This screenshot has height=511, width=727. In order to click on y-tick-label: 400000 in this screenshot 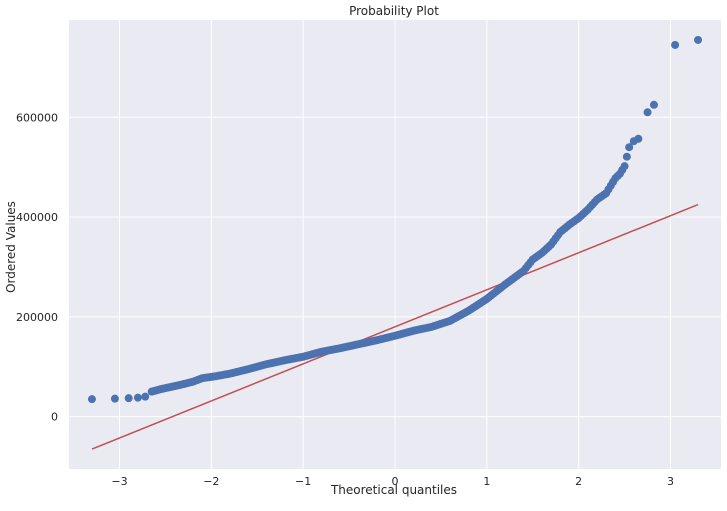, I will do `click(37, 217)`.